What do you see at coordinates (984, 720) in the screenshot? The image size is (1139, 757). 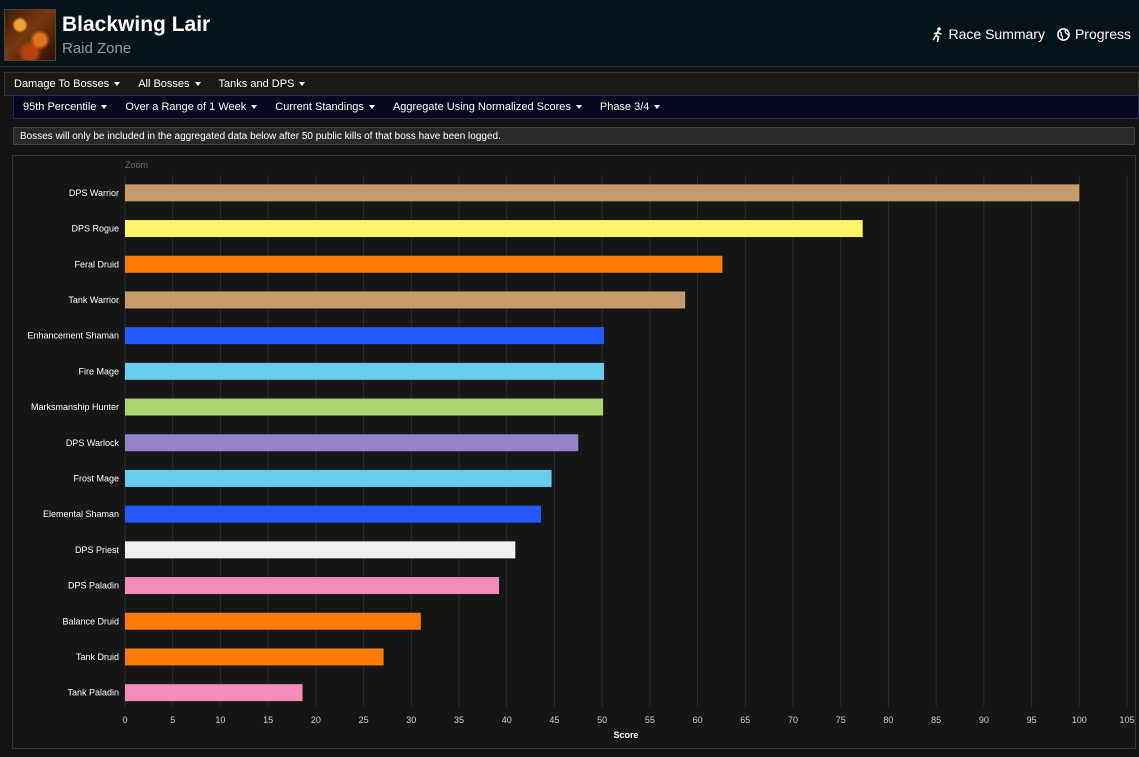 I see `x-tick-label: 90` at bounding box center [984, 720].